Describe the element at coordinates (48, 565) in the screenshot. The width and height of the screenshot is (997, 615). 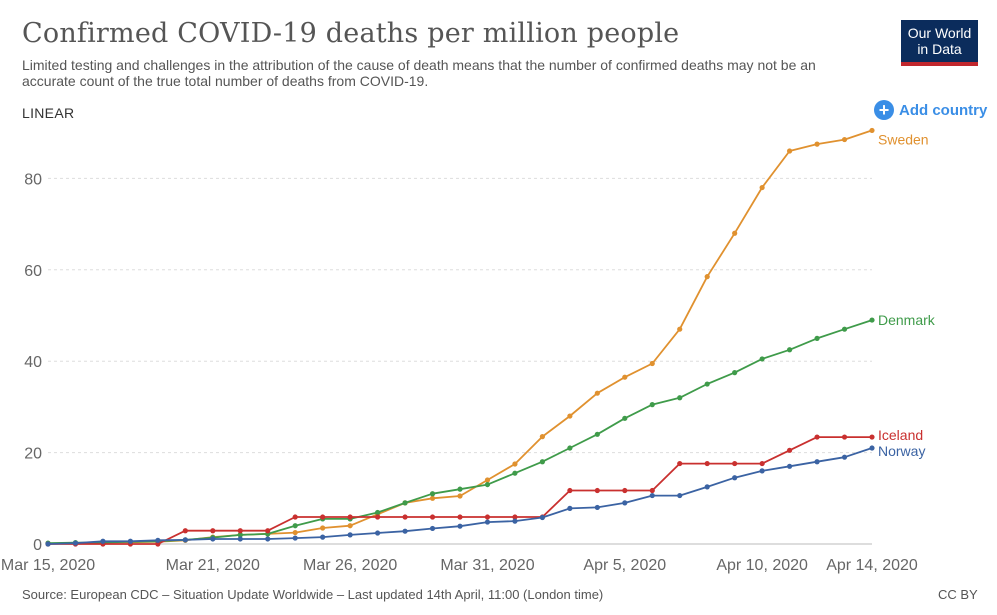
I see `x-tick-label: Mar 15, 2020` at that location.